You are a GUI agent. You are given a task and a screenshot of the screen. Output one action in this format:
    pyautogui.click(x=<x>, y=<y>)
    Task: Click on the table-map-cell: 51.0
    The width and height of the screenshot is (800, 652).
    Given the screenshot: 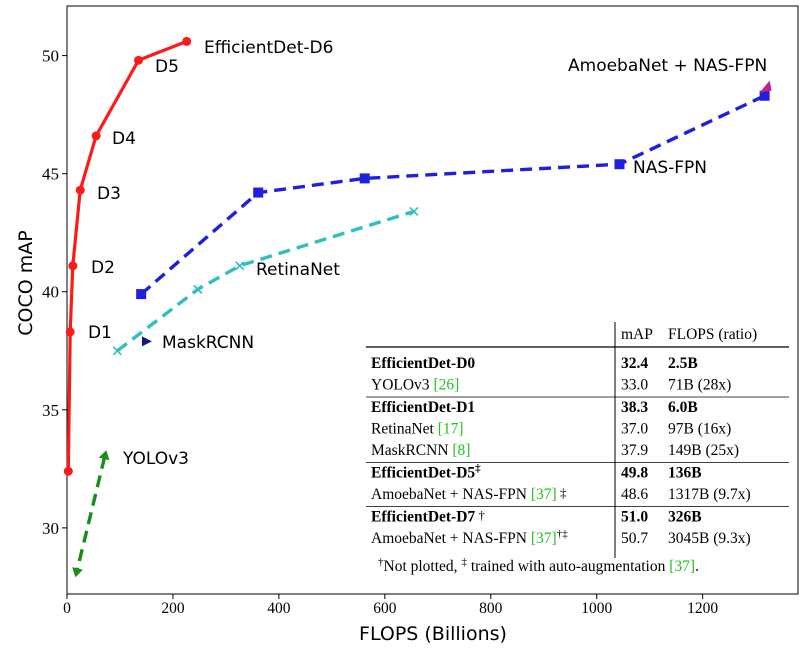 What is the action you would take?
    pyautogui.click(x=634, y=517)
    